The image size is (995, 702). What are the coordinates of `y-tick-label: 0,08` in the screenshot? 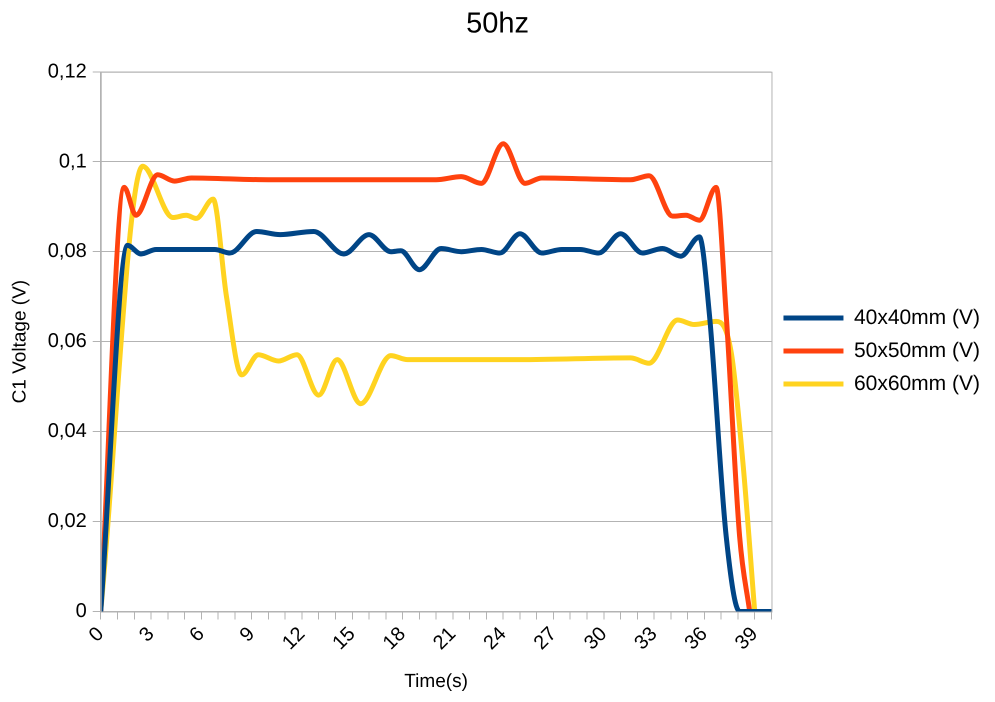 It's located at (67, 251).